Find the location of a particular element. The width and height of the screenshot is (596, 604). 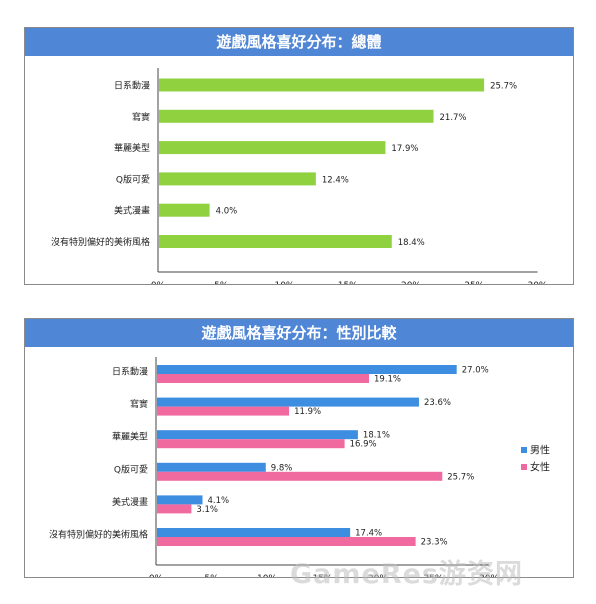

overall-data-label: 21.7% is located at coordinates (453, 118).